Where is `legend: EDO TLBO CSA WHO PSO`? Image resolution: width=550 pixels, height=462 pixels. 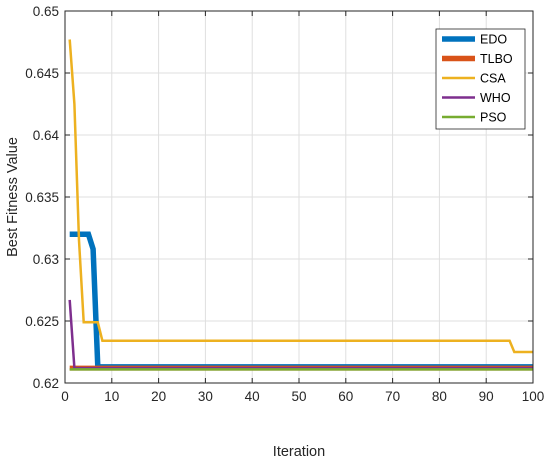 legend: EDO TLBO CSA WHO PSO is located at coordinates (480, 79).